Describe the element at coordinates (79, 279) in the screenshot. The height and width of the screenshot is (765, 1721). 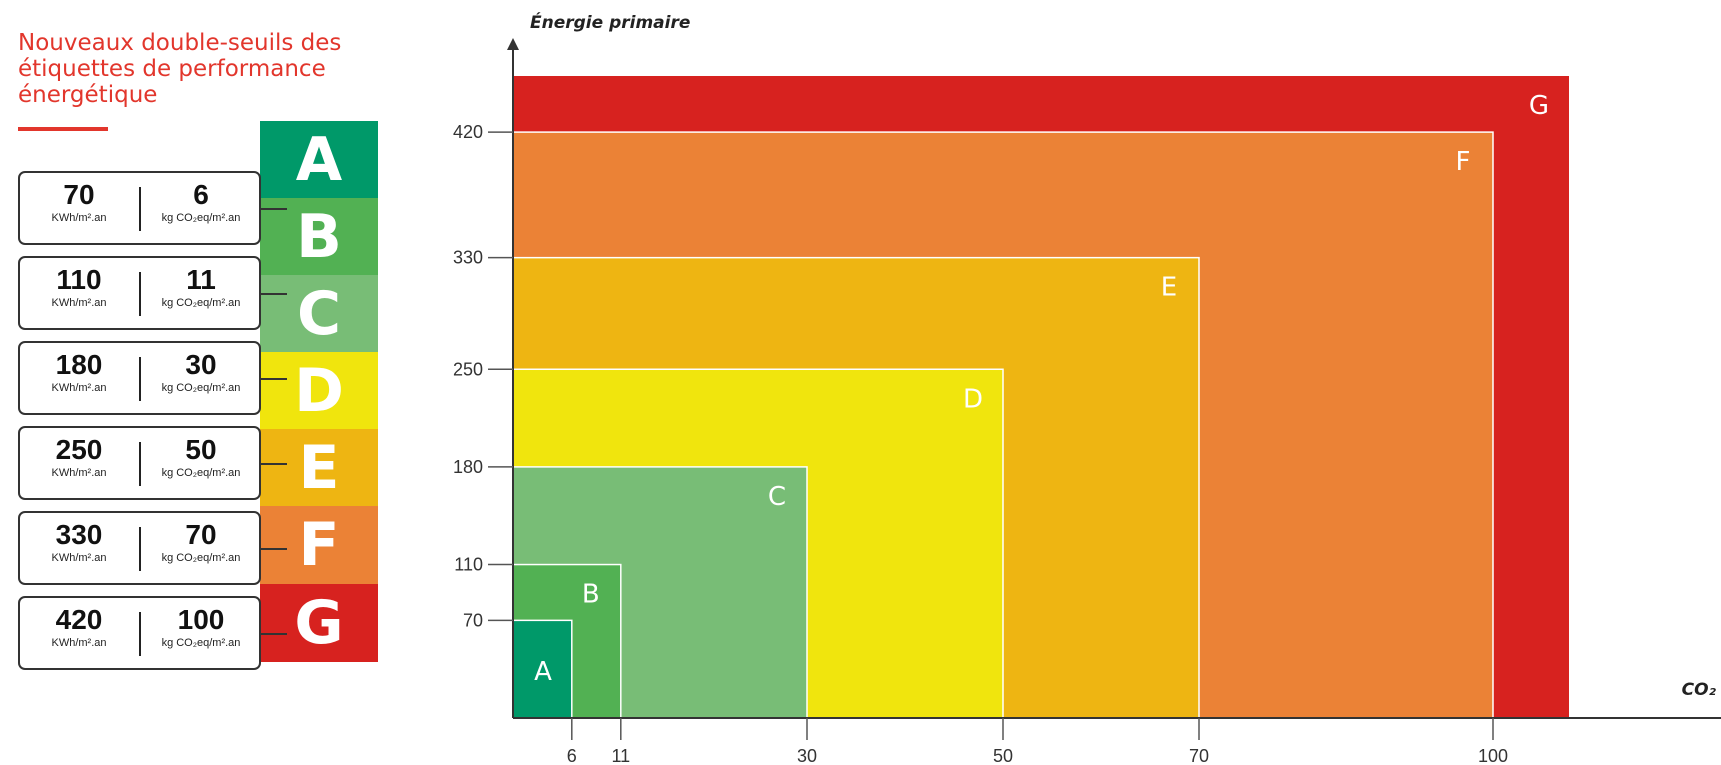
I see `energy-threshold: 110` at that location.